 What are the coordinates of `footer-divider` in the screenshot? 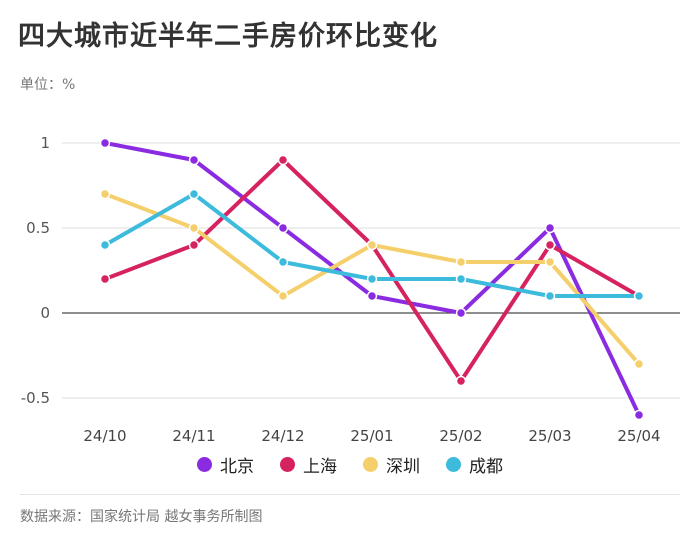 It's located at (350, 494).